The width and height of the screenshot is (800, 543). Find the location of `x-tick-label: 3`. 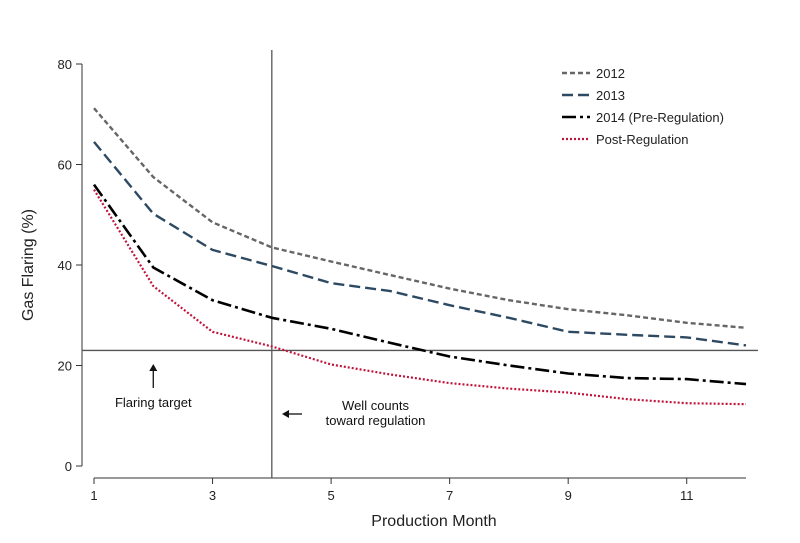

x-tick-label: 3 is located at coordinates (212, 495).